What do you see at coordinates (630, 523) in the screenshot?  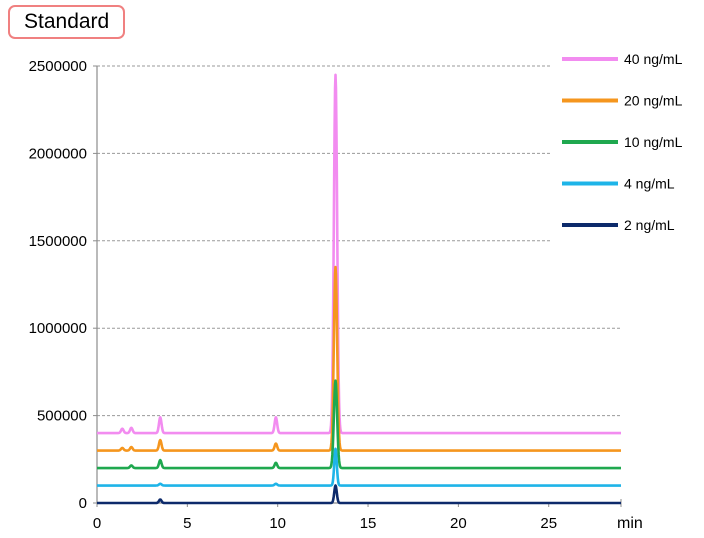 I see `x-axis-label: min` at bounding box center [630, 523].